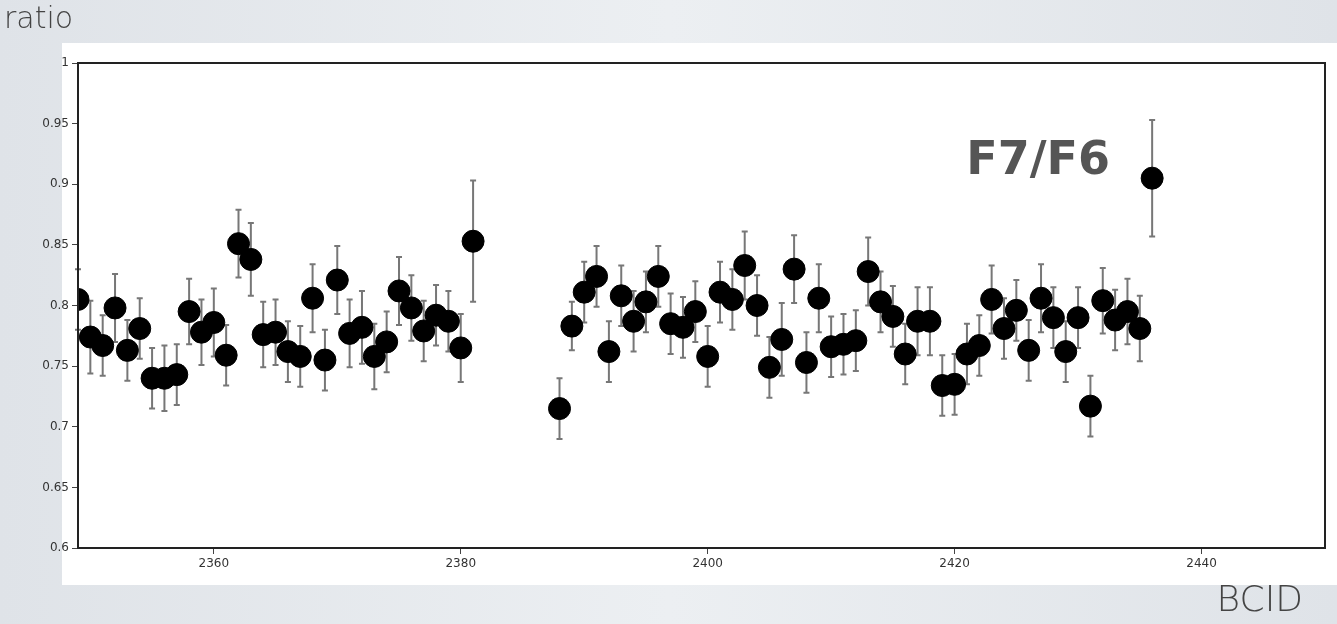 The width and height of the screenshot is (1337, 624). Describe the element at coordinates (59, 183) in the screenshot. I see `y-tick-label: 0.9` at that location.